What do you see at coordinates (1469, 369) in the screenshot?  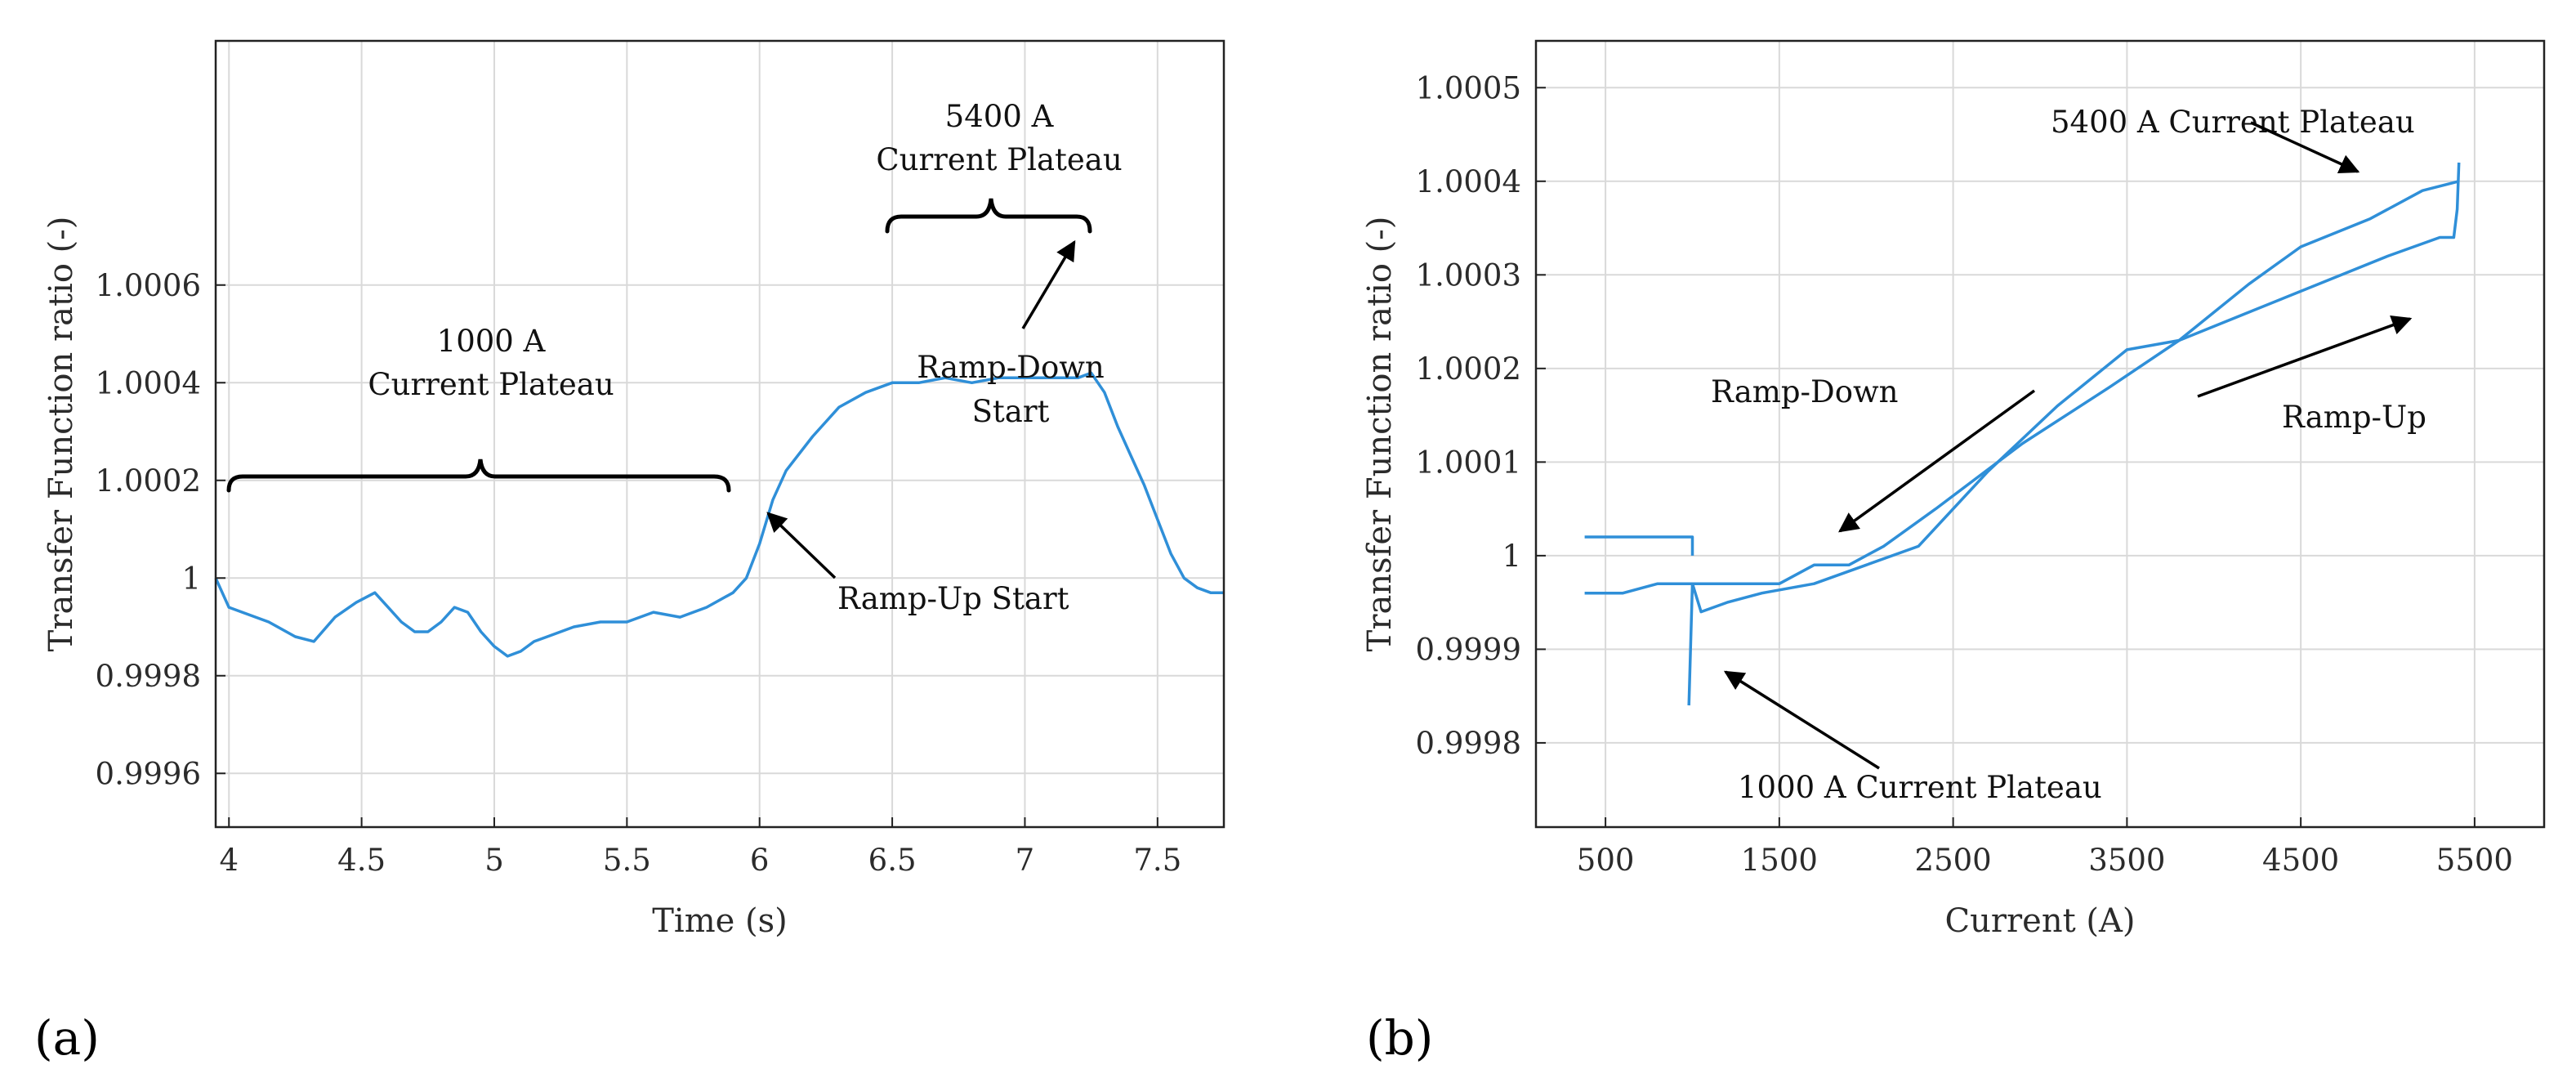 I see `y-tick-label-b: 1.0002` at bounding box center [1469, 369].